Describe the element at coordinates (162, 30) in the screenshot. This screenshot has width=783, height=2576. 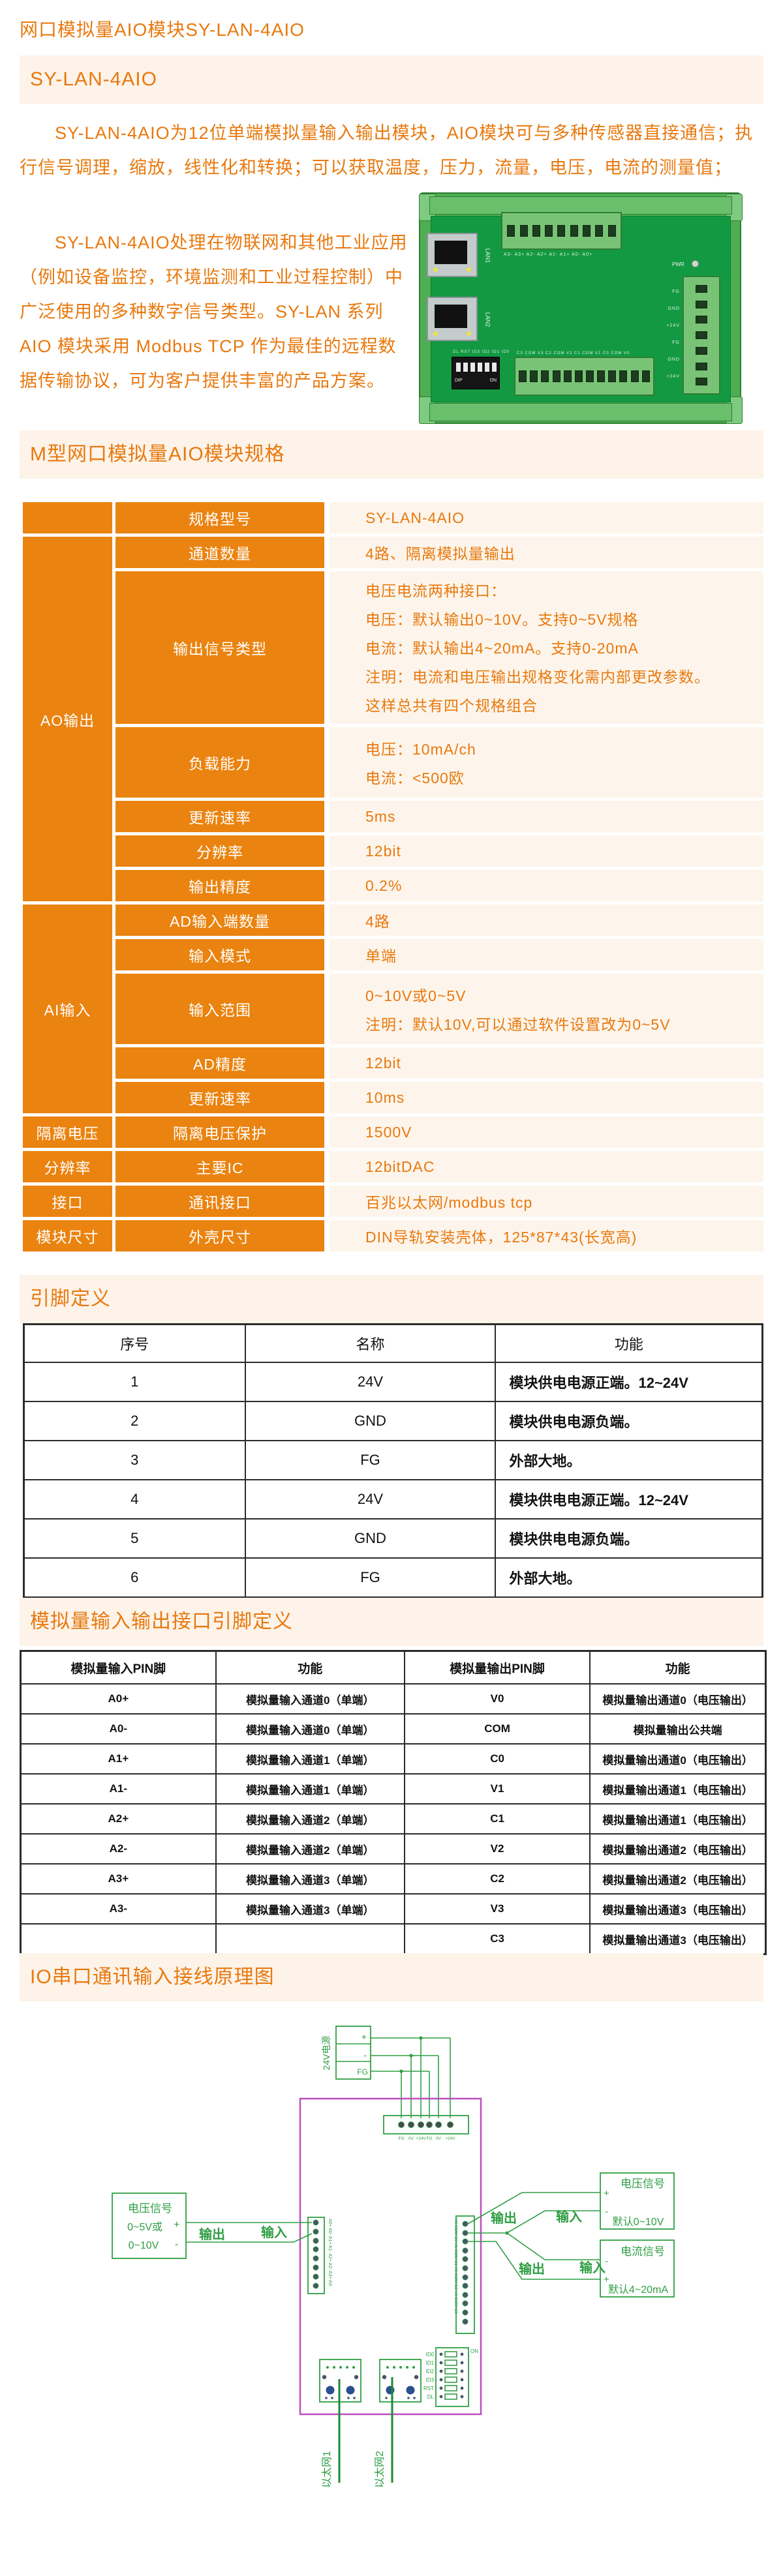
I see `page-title: 网口模拟量AIO模块SY-LAN-4AIO` at that location.